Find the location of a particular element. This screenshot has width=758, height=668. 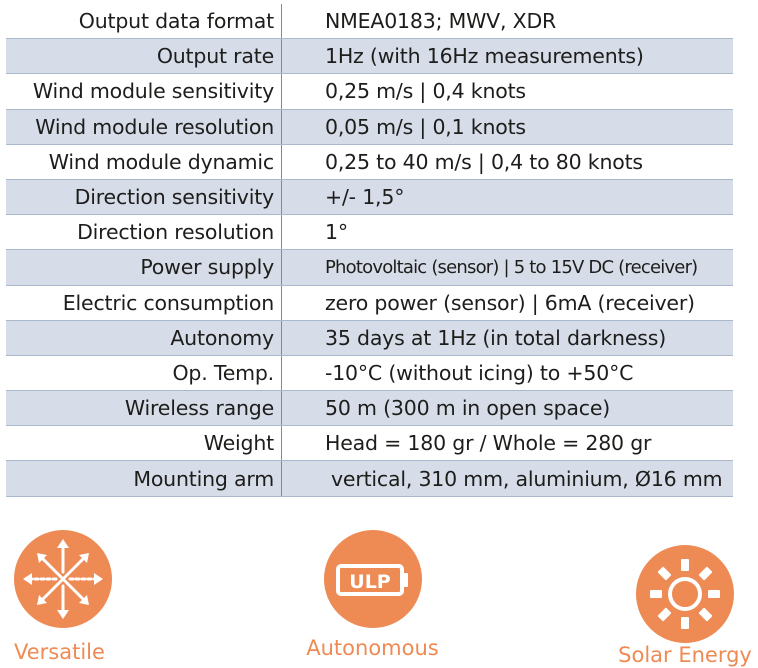

spec-value: 35 days at 1Hz (in total darkness) is located at coordinates (495, 337).